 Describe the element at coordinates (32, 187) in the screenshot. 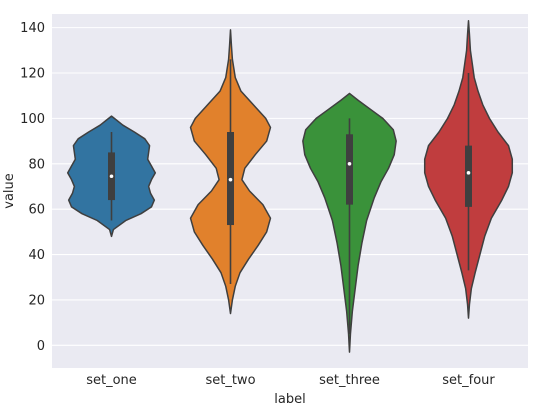

I see `y-axis: 0 20 40 60 80 100 120 140` at that location.